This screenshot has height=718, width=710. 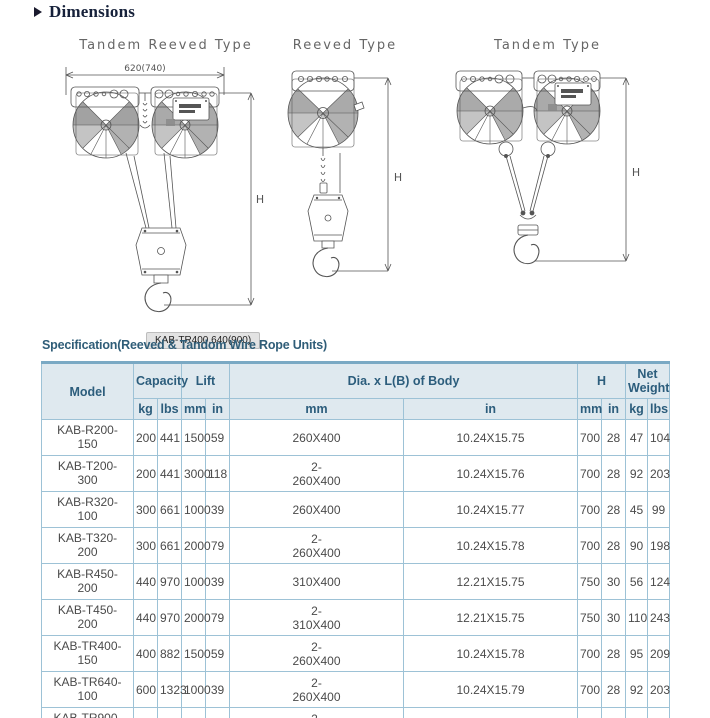 I want to click on cell-lift-mm: 1500, so click(x=196, y=653).